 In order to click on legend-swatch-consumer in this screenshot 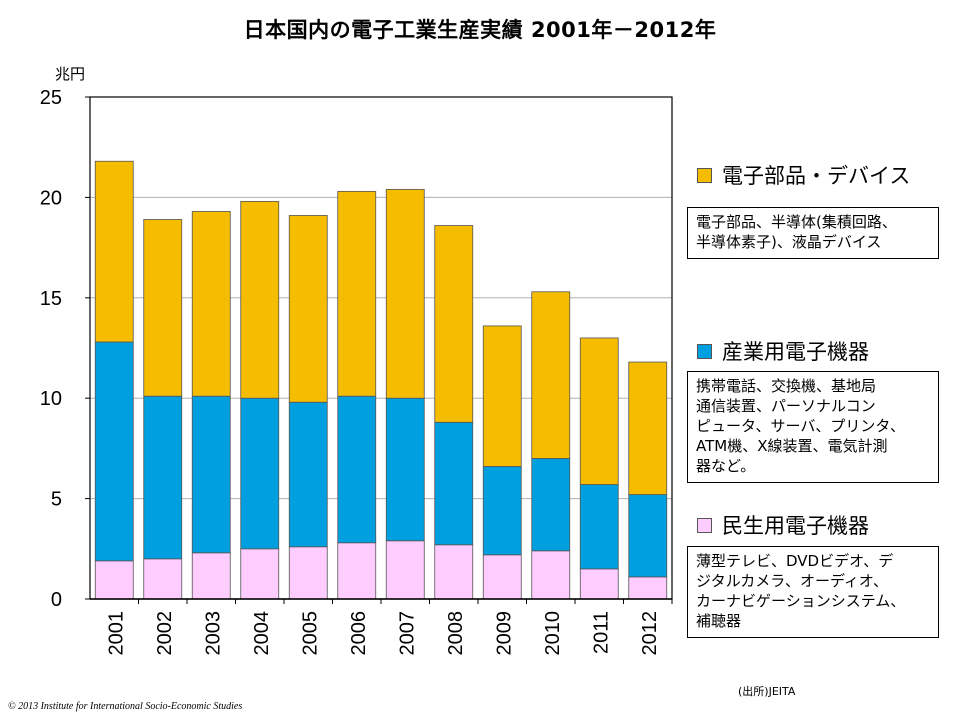, I will do `click(704, 525)`.